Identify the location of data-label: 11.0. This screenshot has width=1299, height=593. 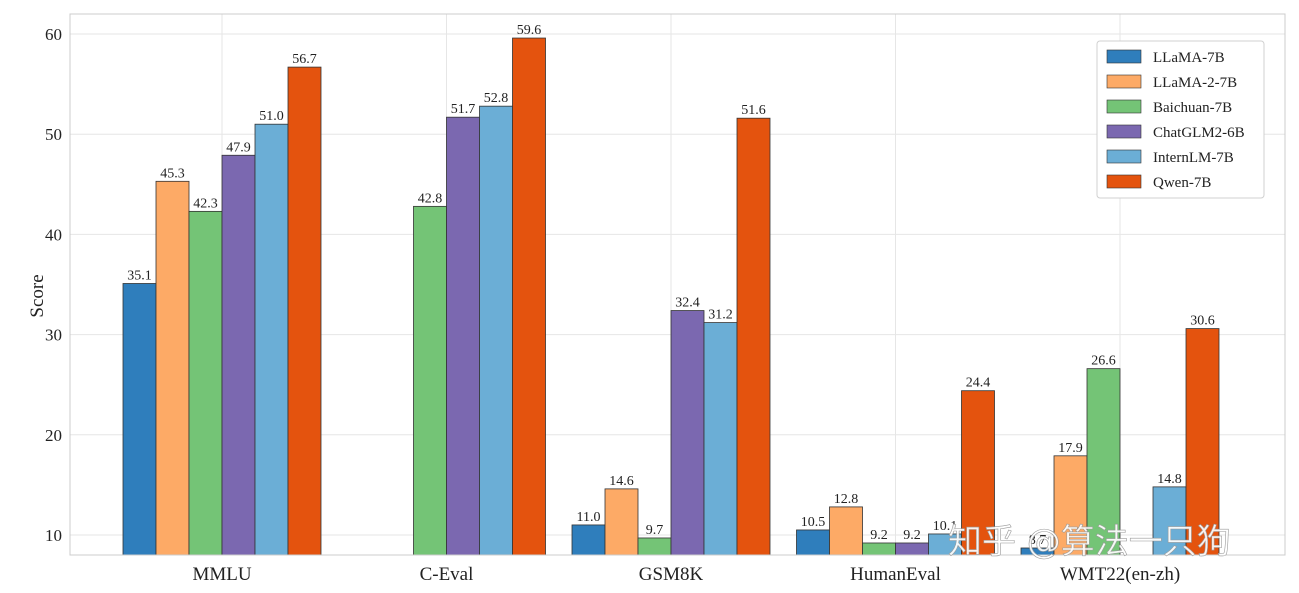
(589, 517).